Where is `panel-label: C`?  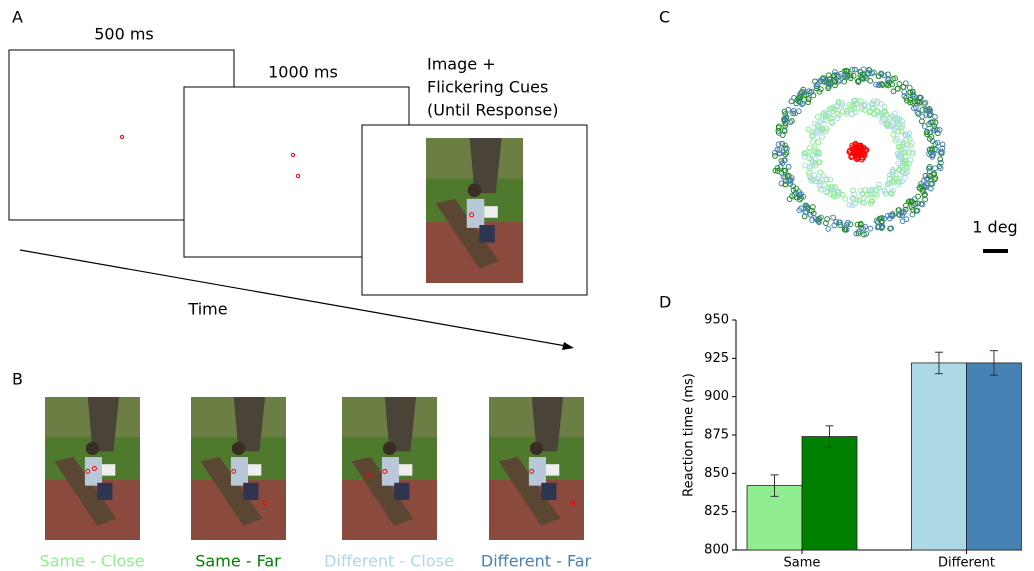 panel-label: C is located at coordinates (664, 17).